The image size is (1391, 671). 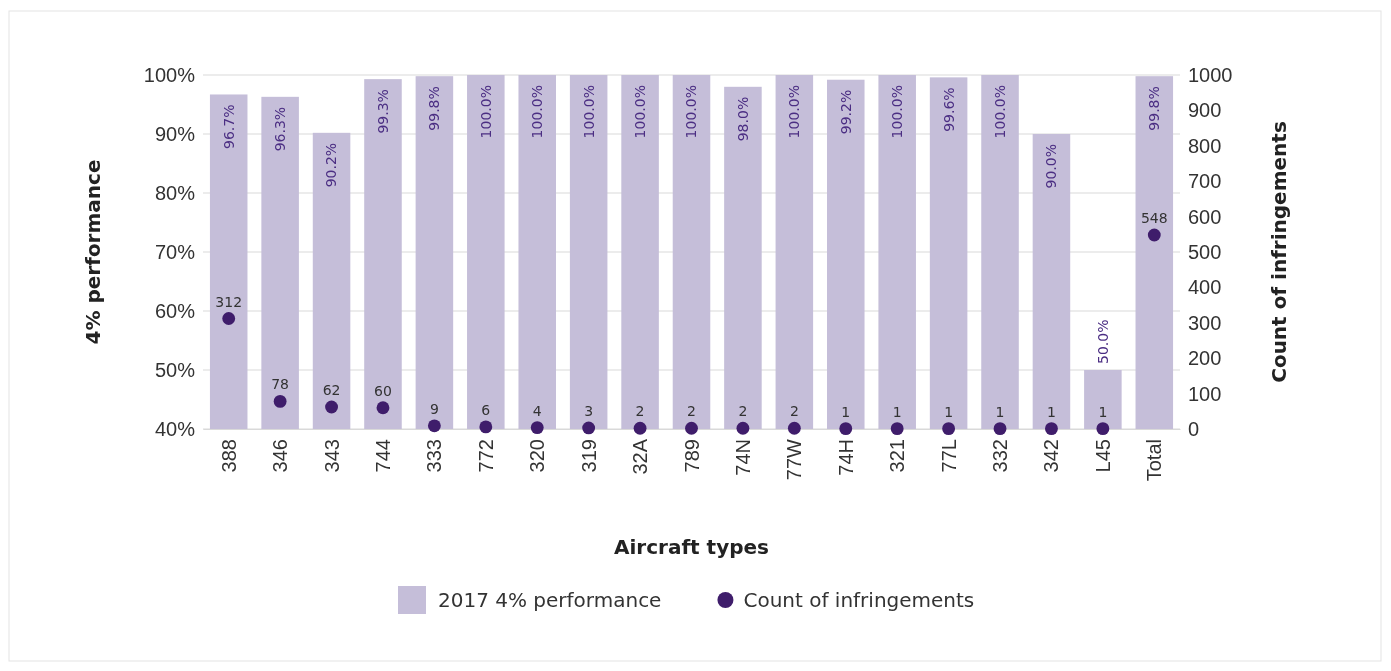 What do you see at coordinates (845, 112) in the screenshot?
I see `data-label: 99.2%` at bounding box center [845, 112].